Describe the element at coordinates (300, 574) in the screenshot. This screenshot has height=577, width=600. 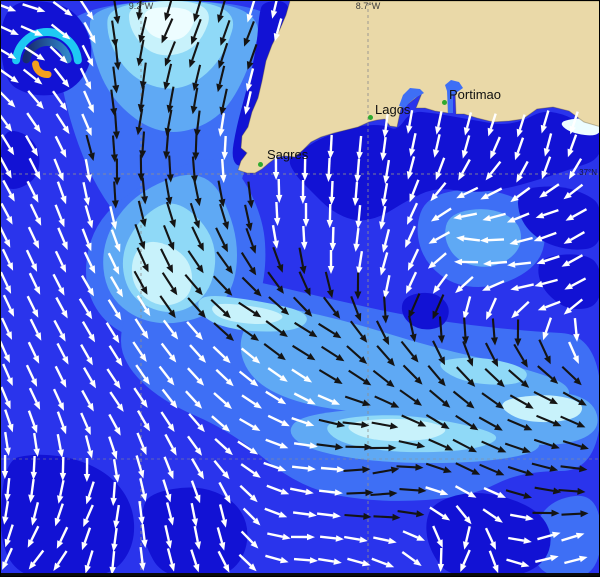
I see `bottom-border` at that location.